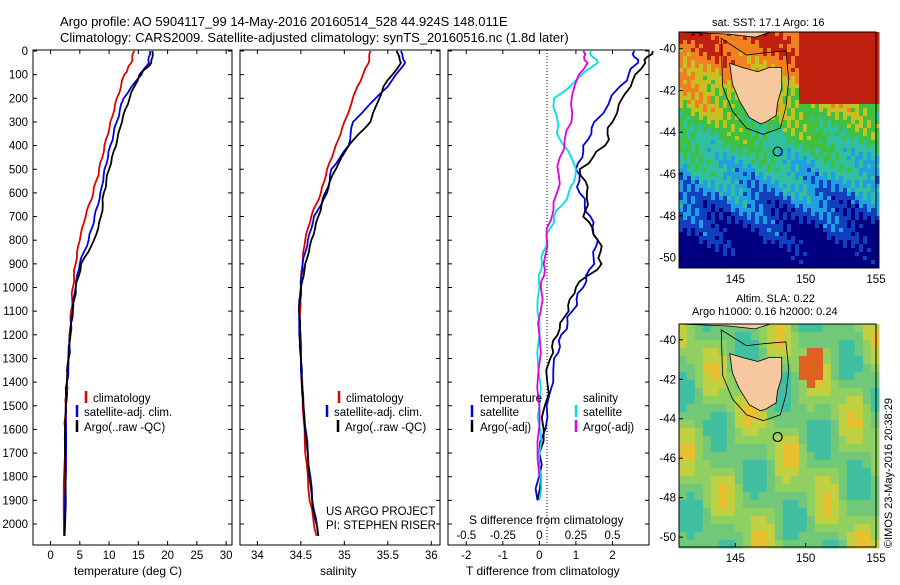 This screenshot has width=900, height=585. What do you see at coordinates (595, 275) in the screenshot?
I see `series-line-temperature-argo-adj-` at bounding box center [595, 275].